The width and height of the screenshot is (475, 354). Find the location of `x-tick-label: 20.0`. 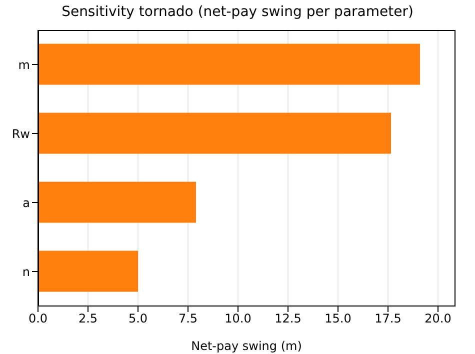

x-tick-label: 20.0 is located at coordinates (438, 319).